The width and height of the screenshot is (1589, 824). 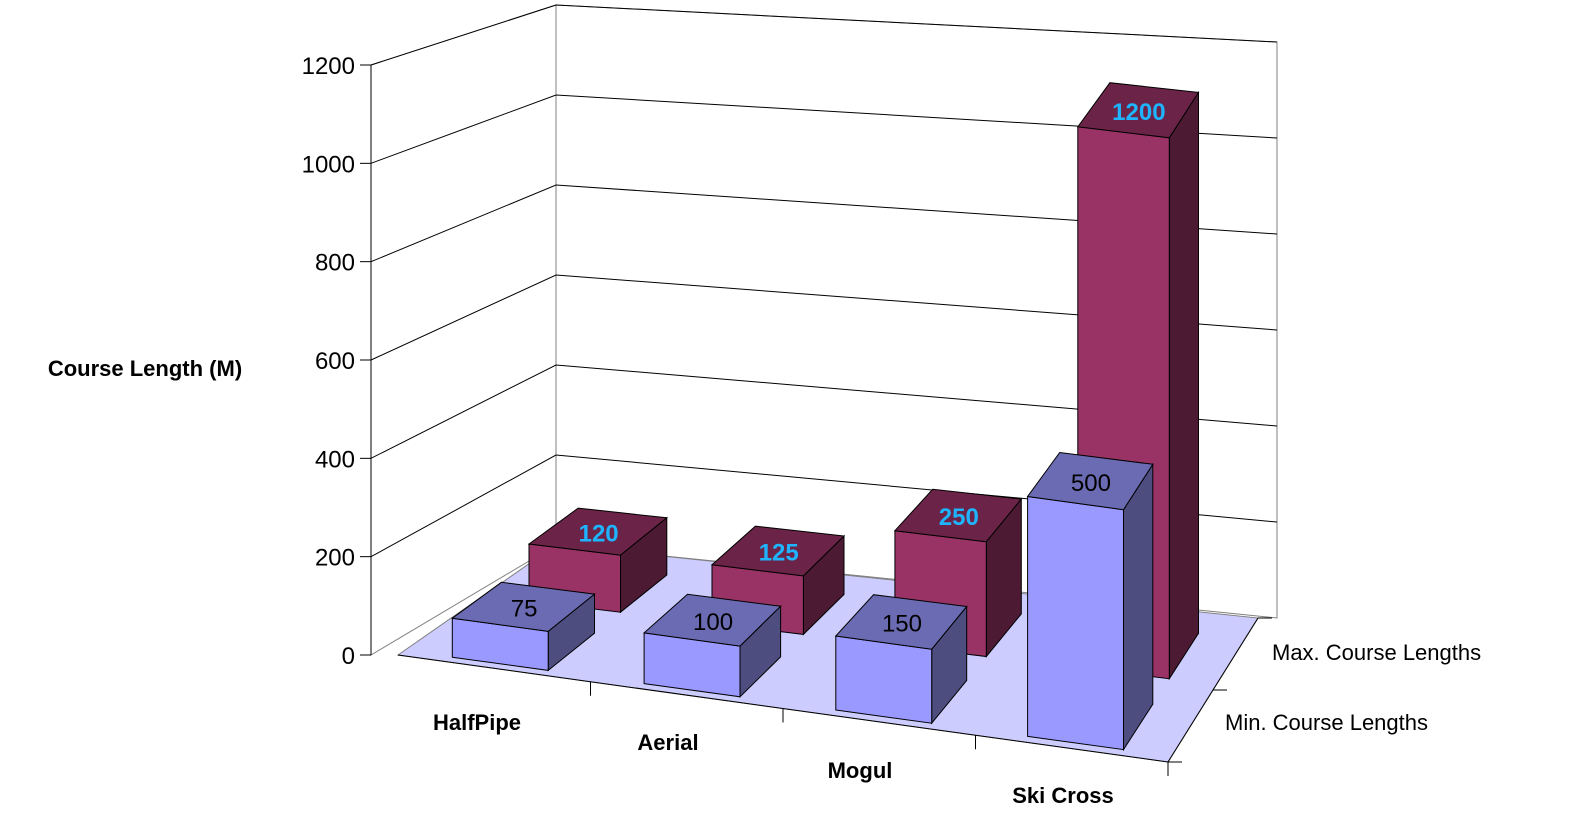 I want to click on max-value-label: 125, so click(x=779, y=553).